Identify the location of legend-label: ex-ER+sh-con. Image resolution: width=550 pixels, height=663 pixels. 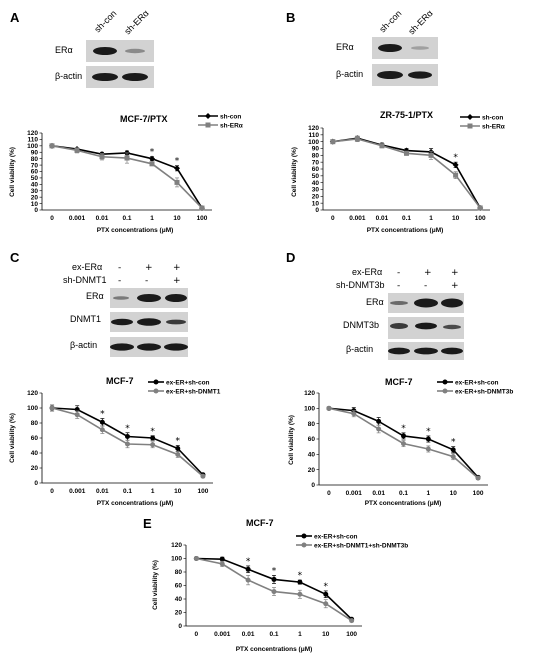
(477, 382).